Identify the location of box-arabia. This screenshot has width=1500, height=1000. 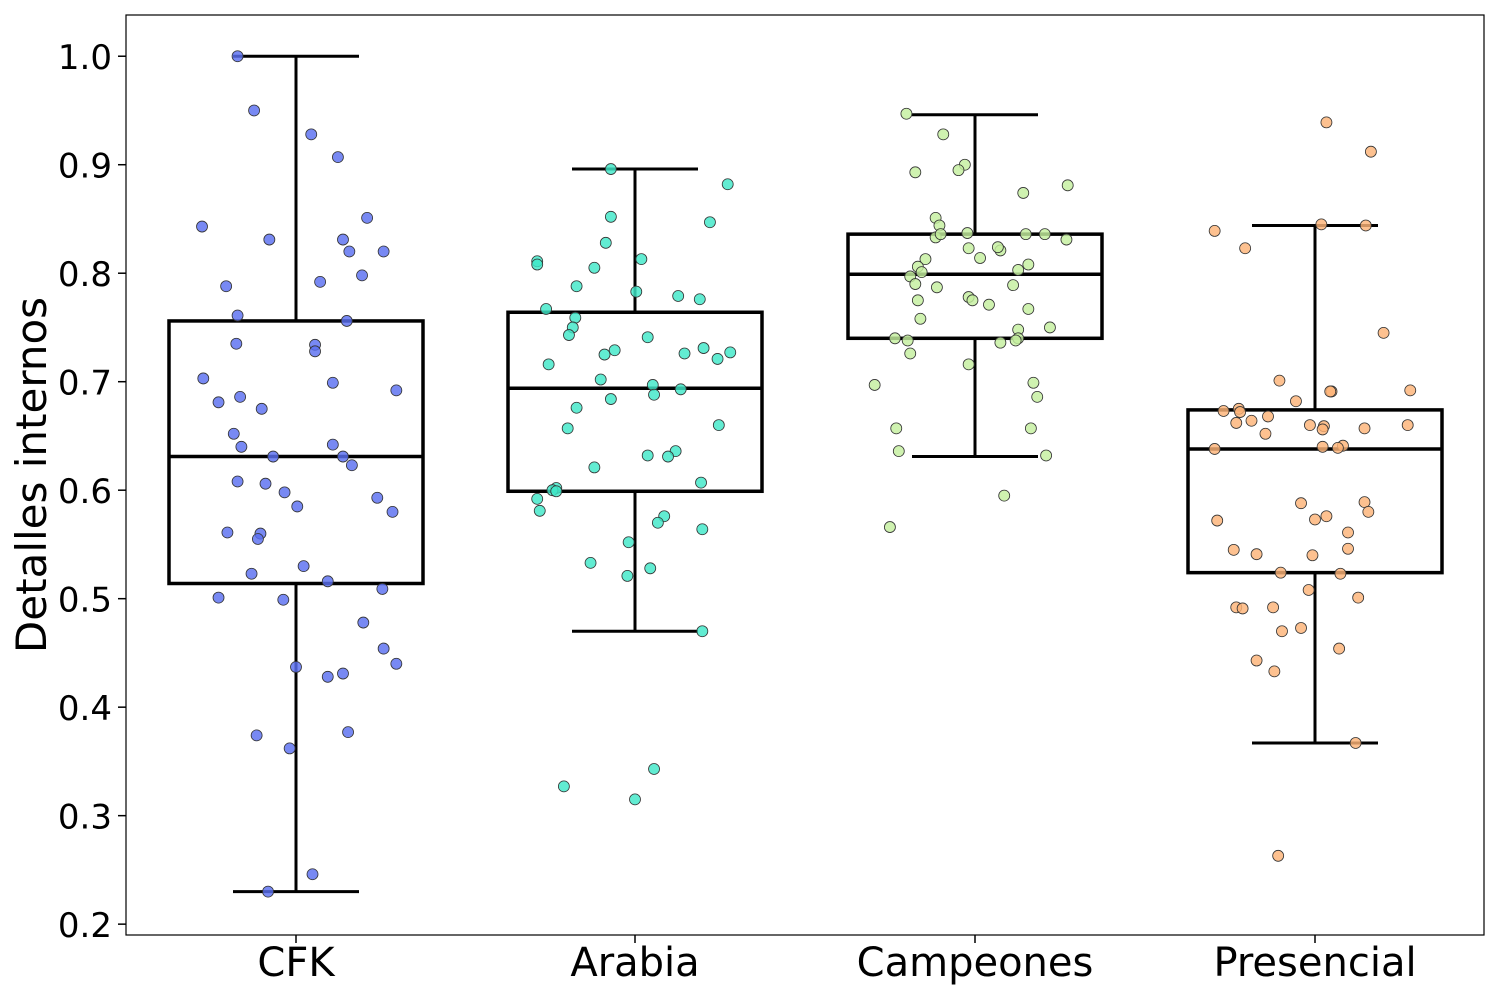
(635, 400).